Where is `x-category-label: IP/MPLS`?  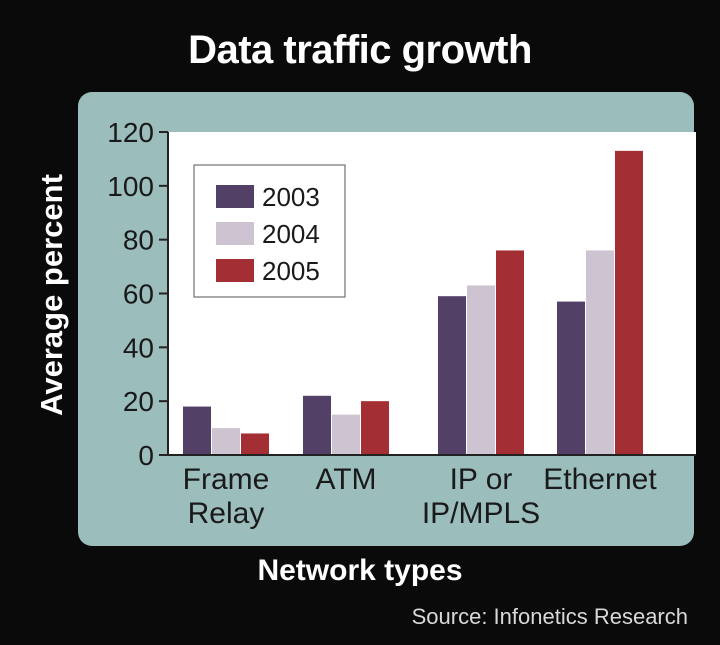
x-category-label: IP/MPLS is located at coordinates (481, 513).